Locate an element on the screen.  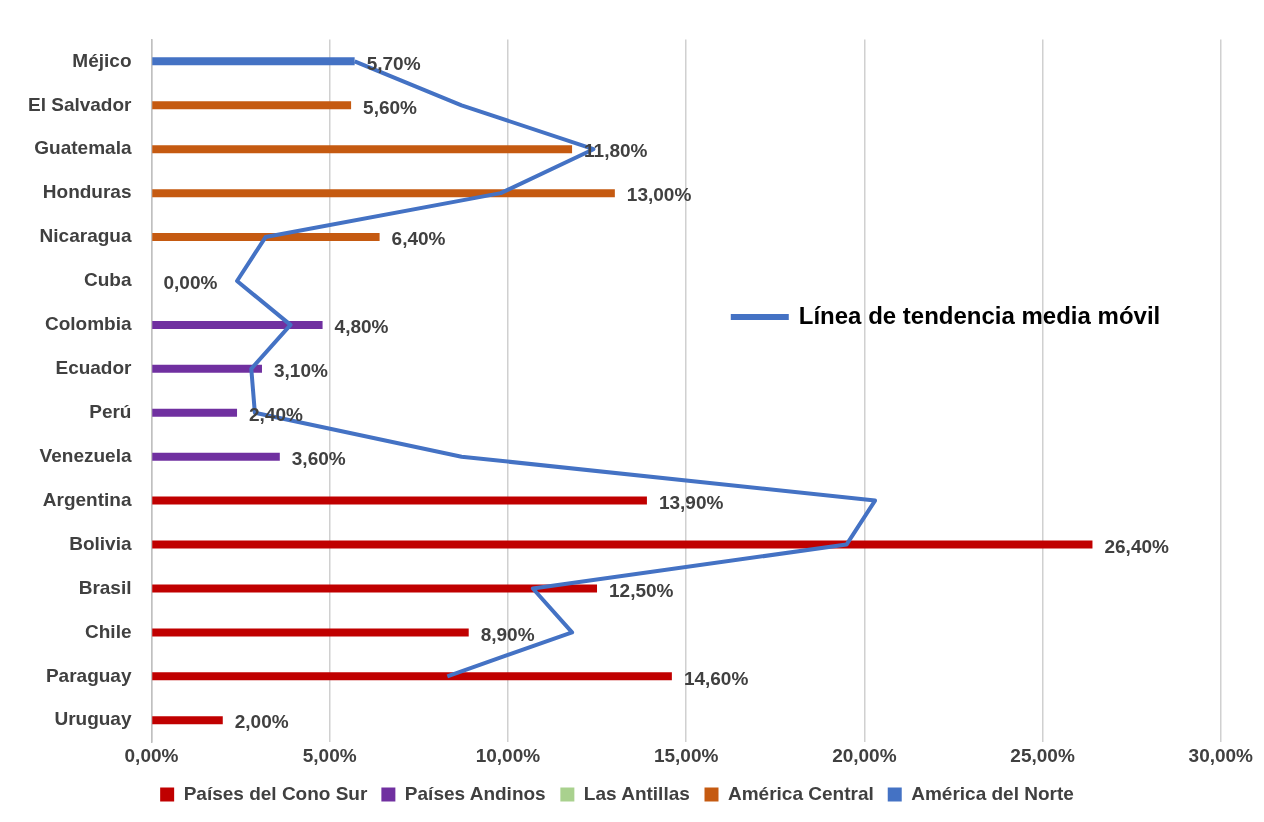
y-tick-label: Brasil is located at coordinates (105, 587).